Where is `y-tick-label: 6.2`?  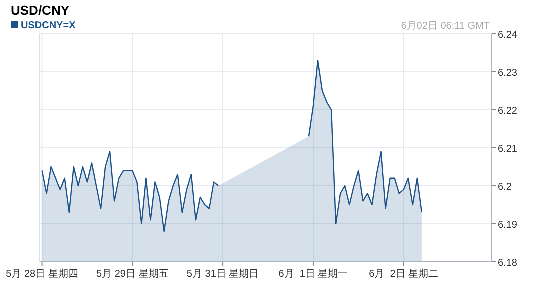 y-tick-label: 6.2 is located at coordinates (505, 187).